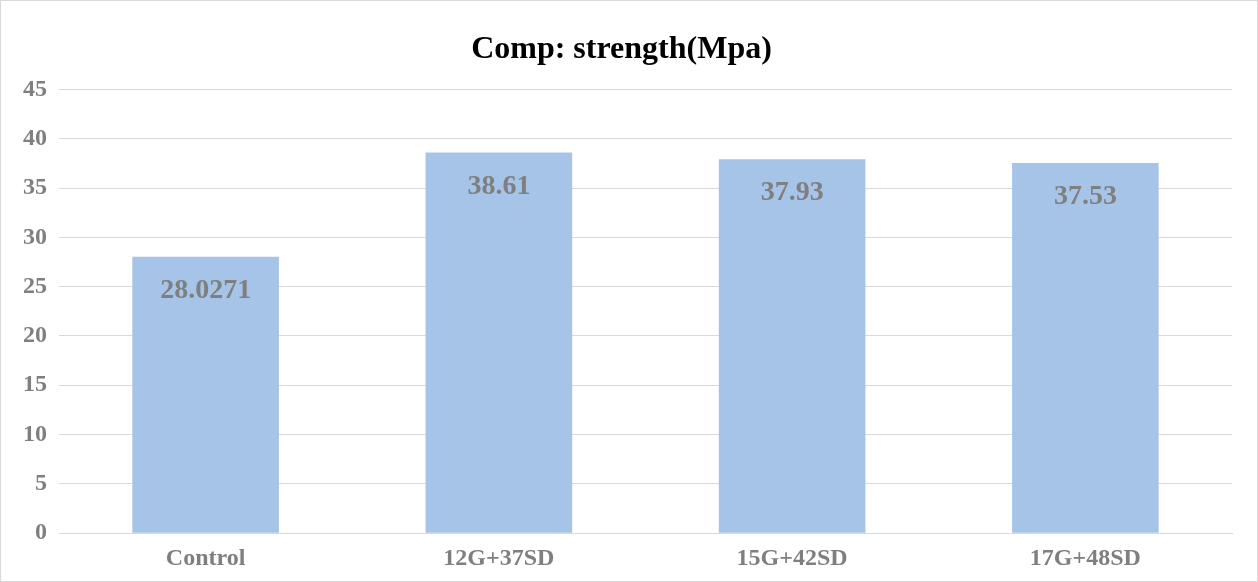  Describe the element at coordinates (621, 47) in the screenshot. I see `chart-title: Comp: strength(Mpa)` at that location.